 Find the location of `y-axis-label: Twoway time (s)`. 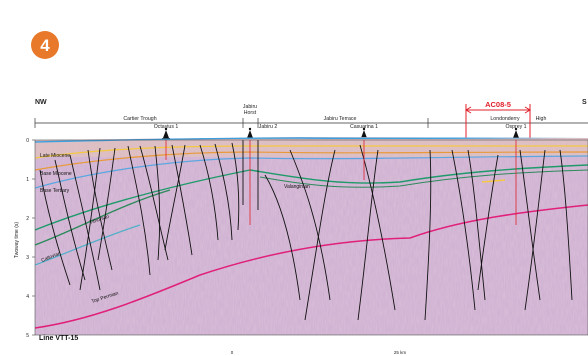

y-axis-label: Twoway time (s) is located at coordinates (17, 240).